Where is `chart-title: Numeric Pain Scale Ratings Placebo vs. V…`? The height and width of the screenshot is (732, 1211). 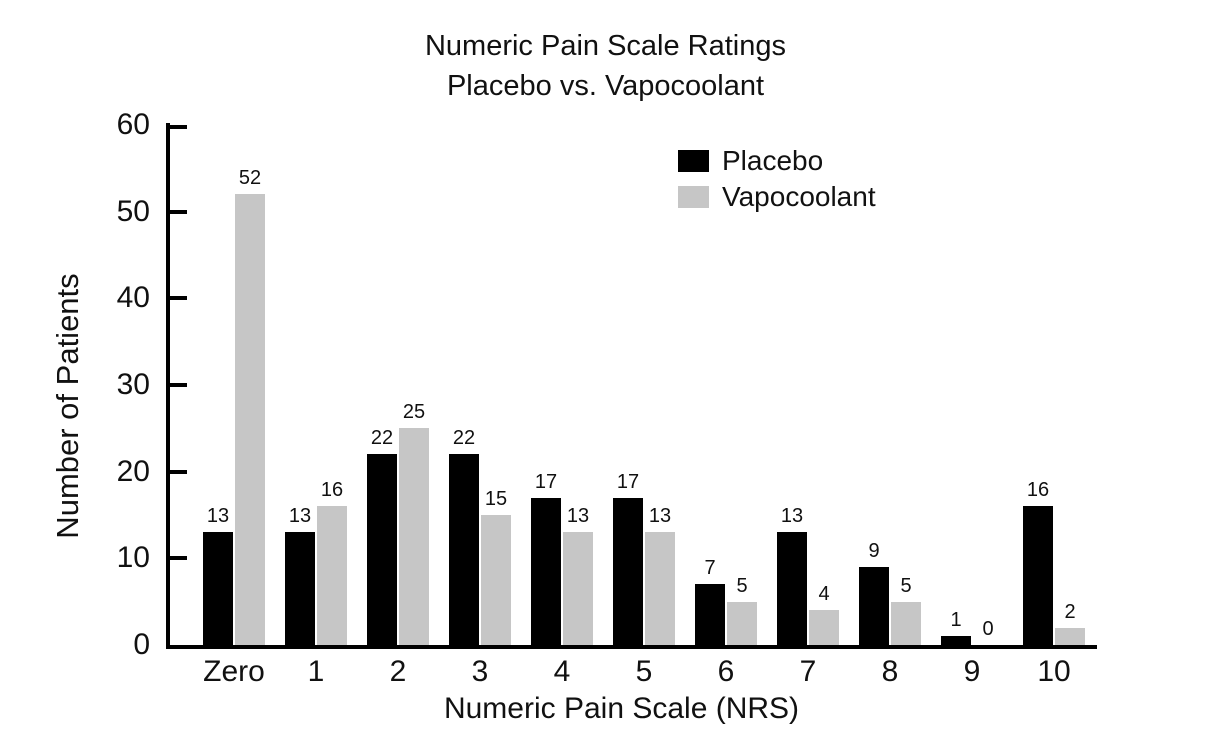 chart-title: Numeric Pain Scale Ratings Placebo vs. V… is located at coordinates (605, 66).